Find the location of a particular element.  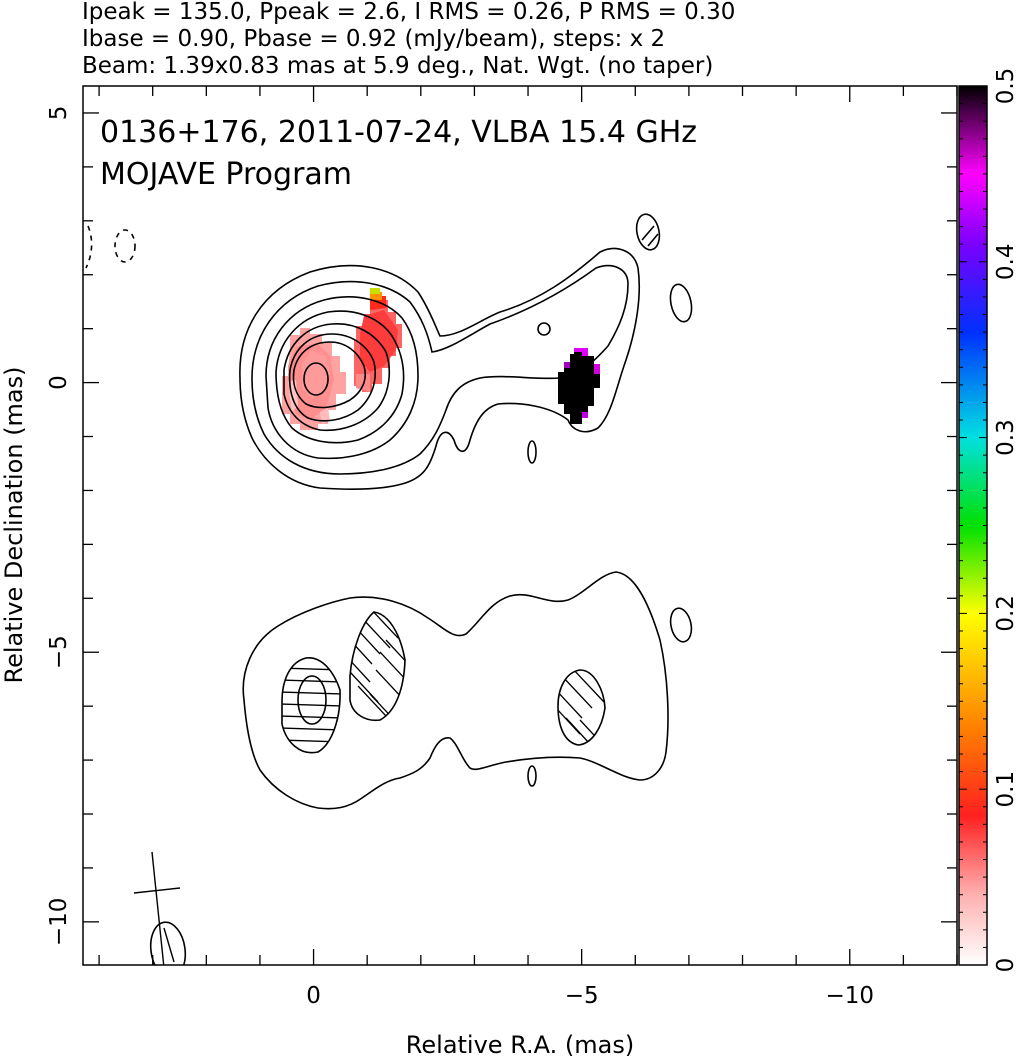

polarization-image is located at coordinates (441, 359).